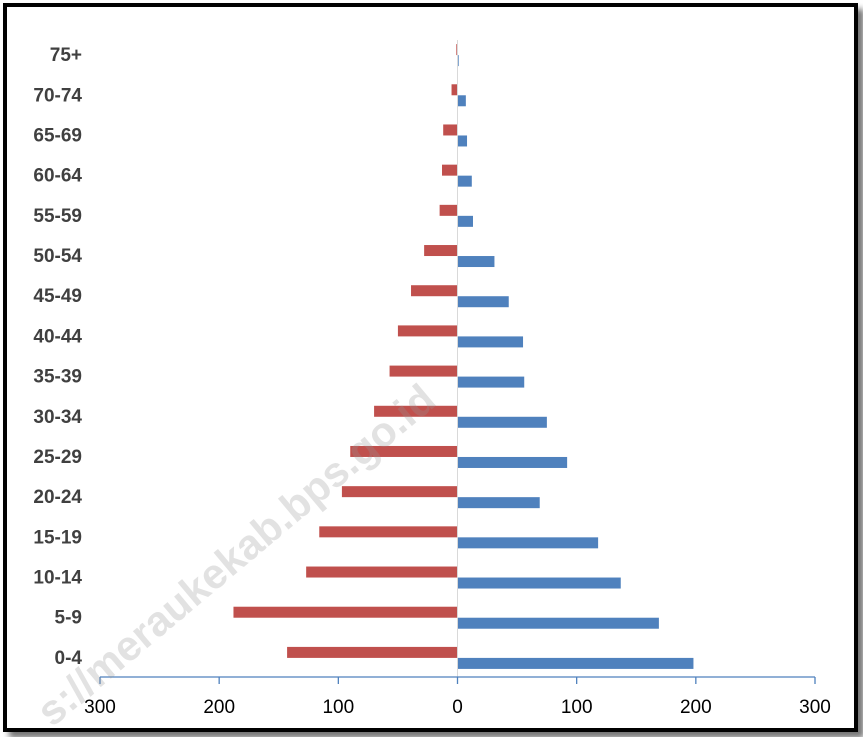 The image size is (863, 737). I want to click on bar-left-75+, so click(457, 50).